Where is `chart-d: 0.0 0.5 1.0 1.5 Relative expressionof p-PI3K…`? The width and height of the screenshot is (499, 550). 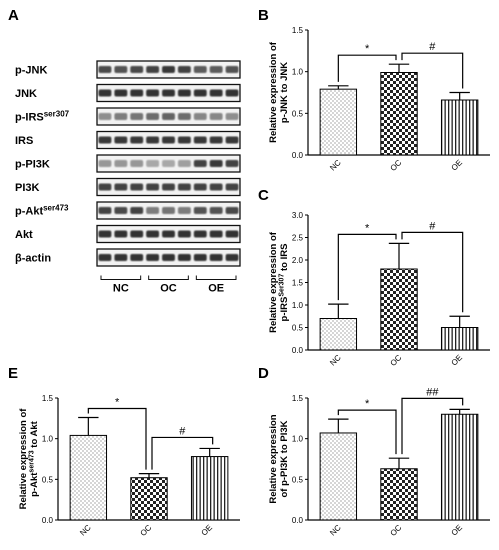
chart-d: 0.0 0.5 1.0 1.5 Relative expressionof p-PI3K… is located at coordinates (379, 462).